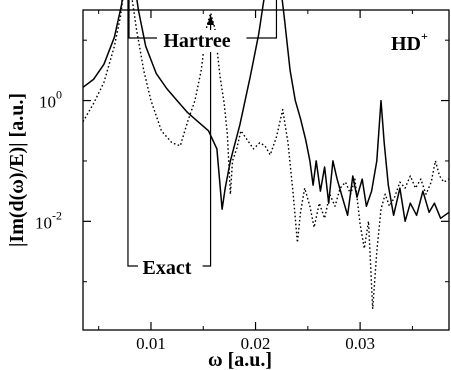  I want to click on species-tag-sup: +, so click(424, 36).